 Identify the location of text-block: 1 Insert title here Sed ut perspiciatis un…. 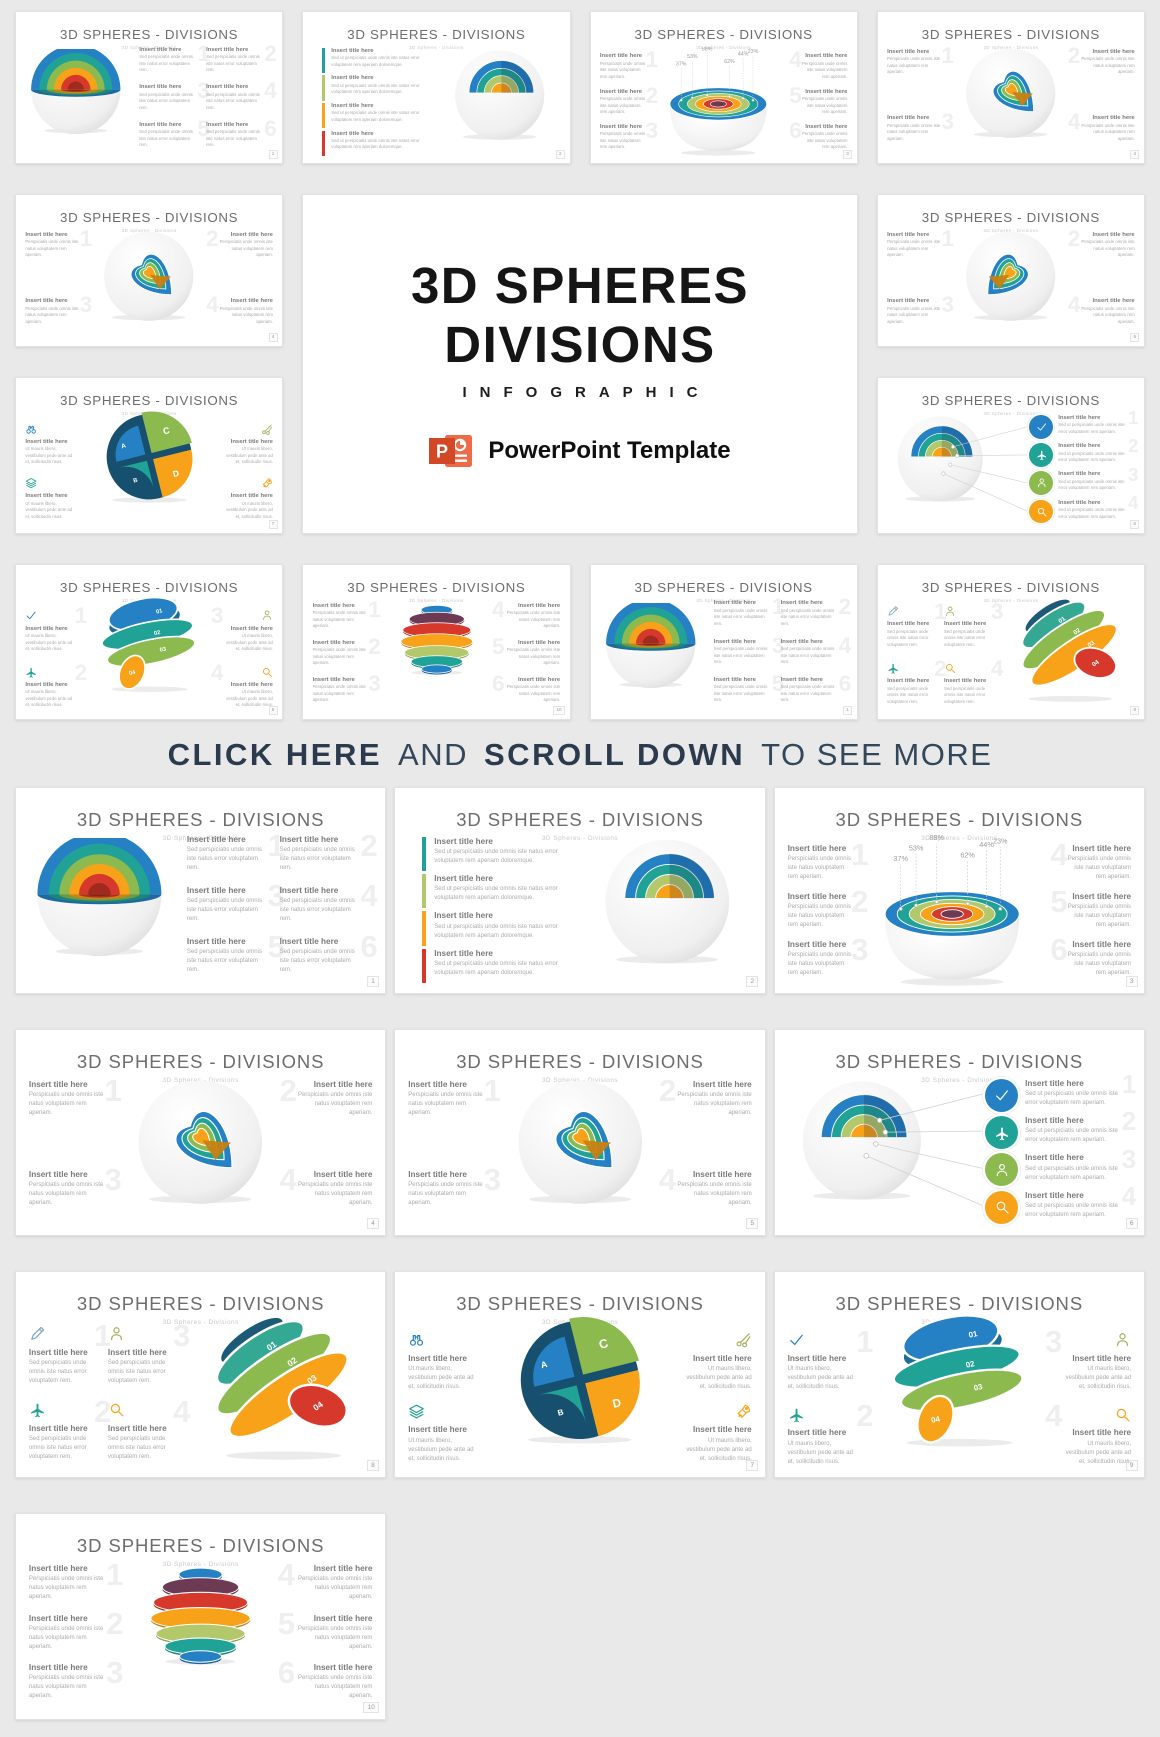
(1098, 421).